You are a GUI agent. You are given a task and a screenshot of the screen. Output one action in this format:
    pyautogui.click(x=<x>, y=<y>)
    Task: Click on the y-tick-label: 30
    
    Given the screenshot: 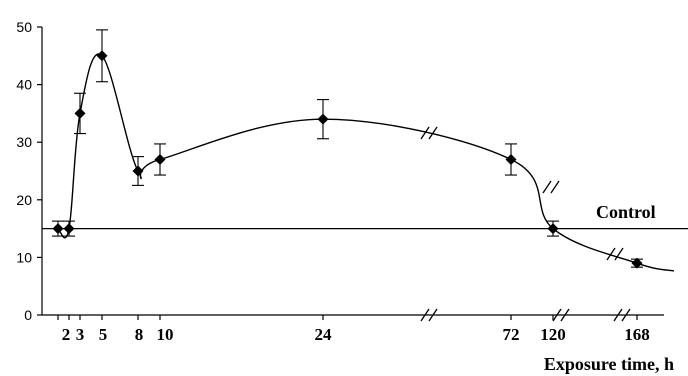 What is the action you would take?
    pyautogui.click(x=24, y=142)
    